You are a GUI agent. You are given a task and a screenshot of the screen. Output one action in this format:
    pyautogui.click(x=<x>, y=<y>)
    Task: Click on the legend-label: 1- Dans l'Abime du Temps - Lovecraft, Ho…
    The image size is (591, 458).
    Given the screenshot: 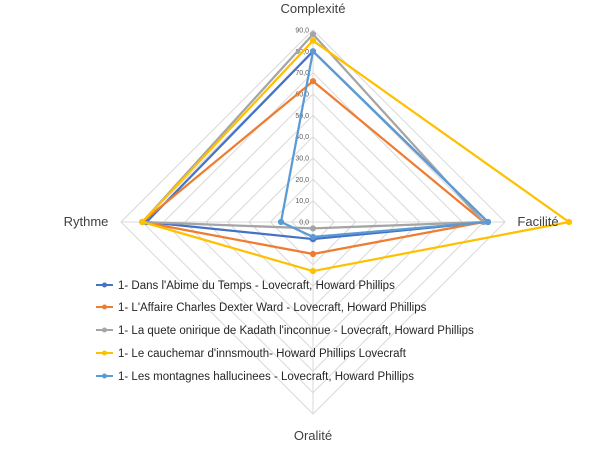 What is the action you would take?
    pyautogui.click(x=256, y=286)
    